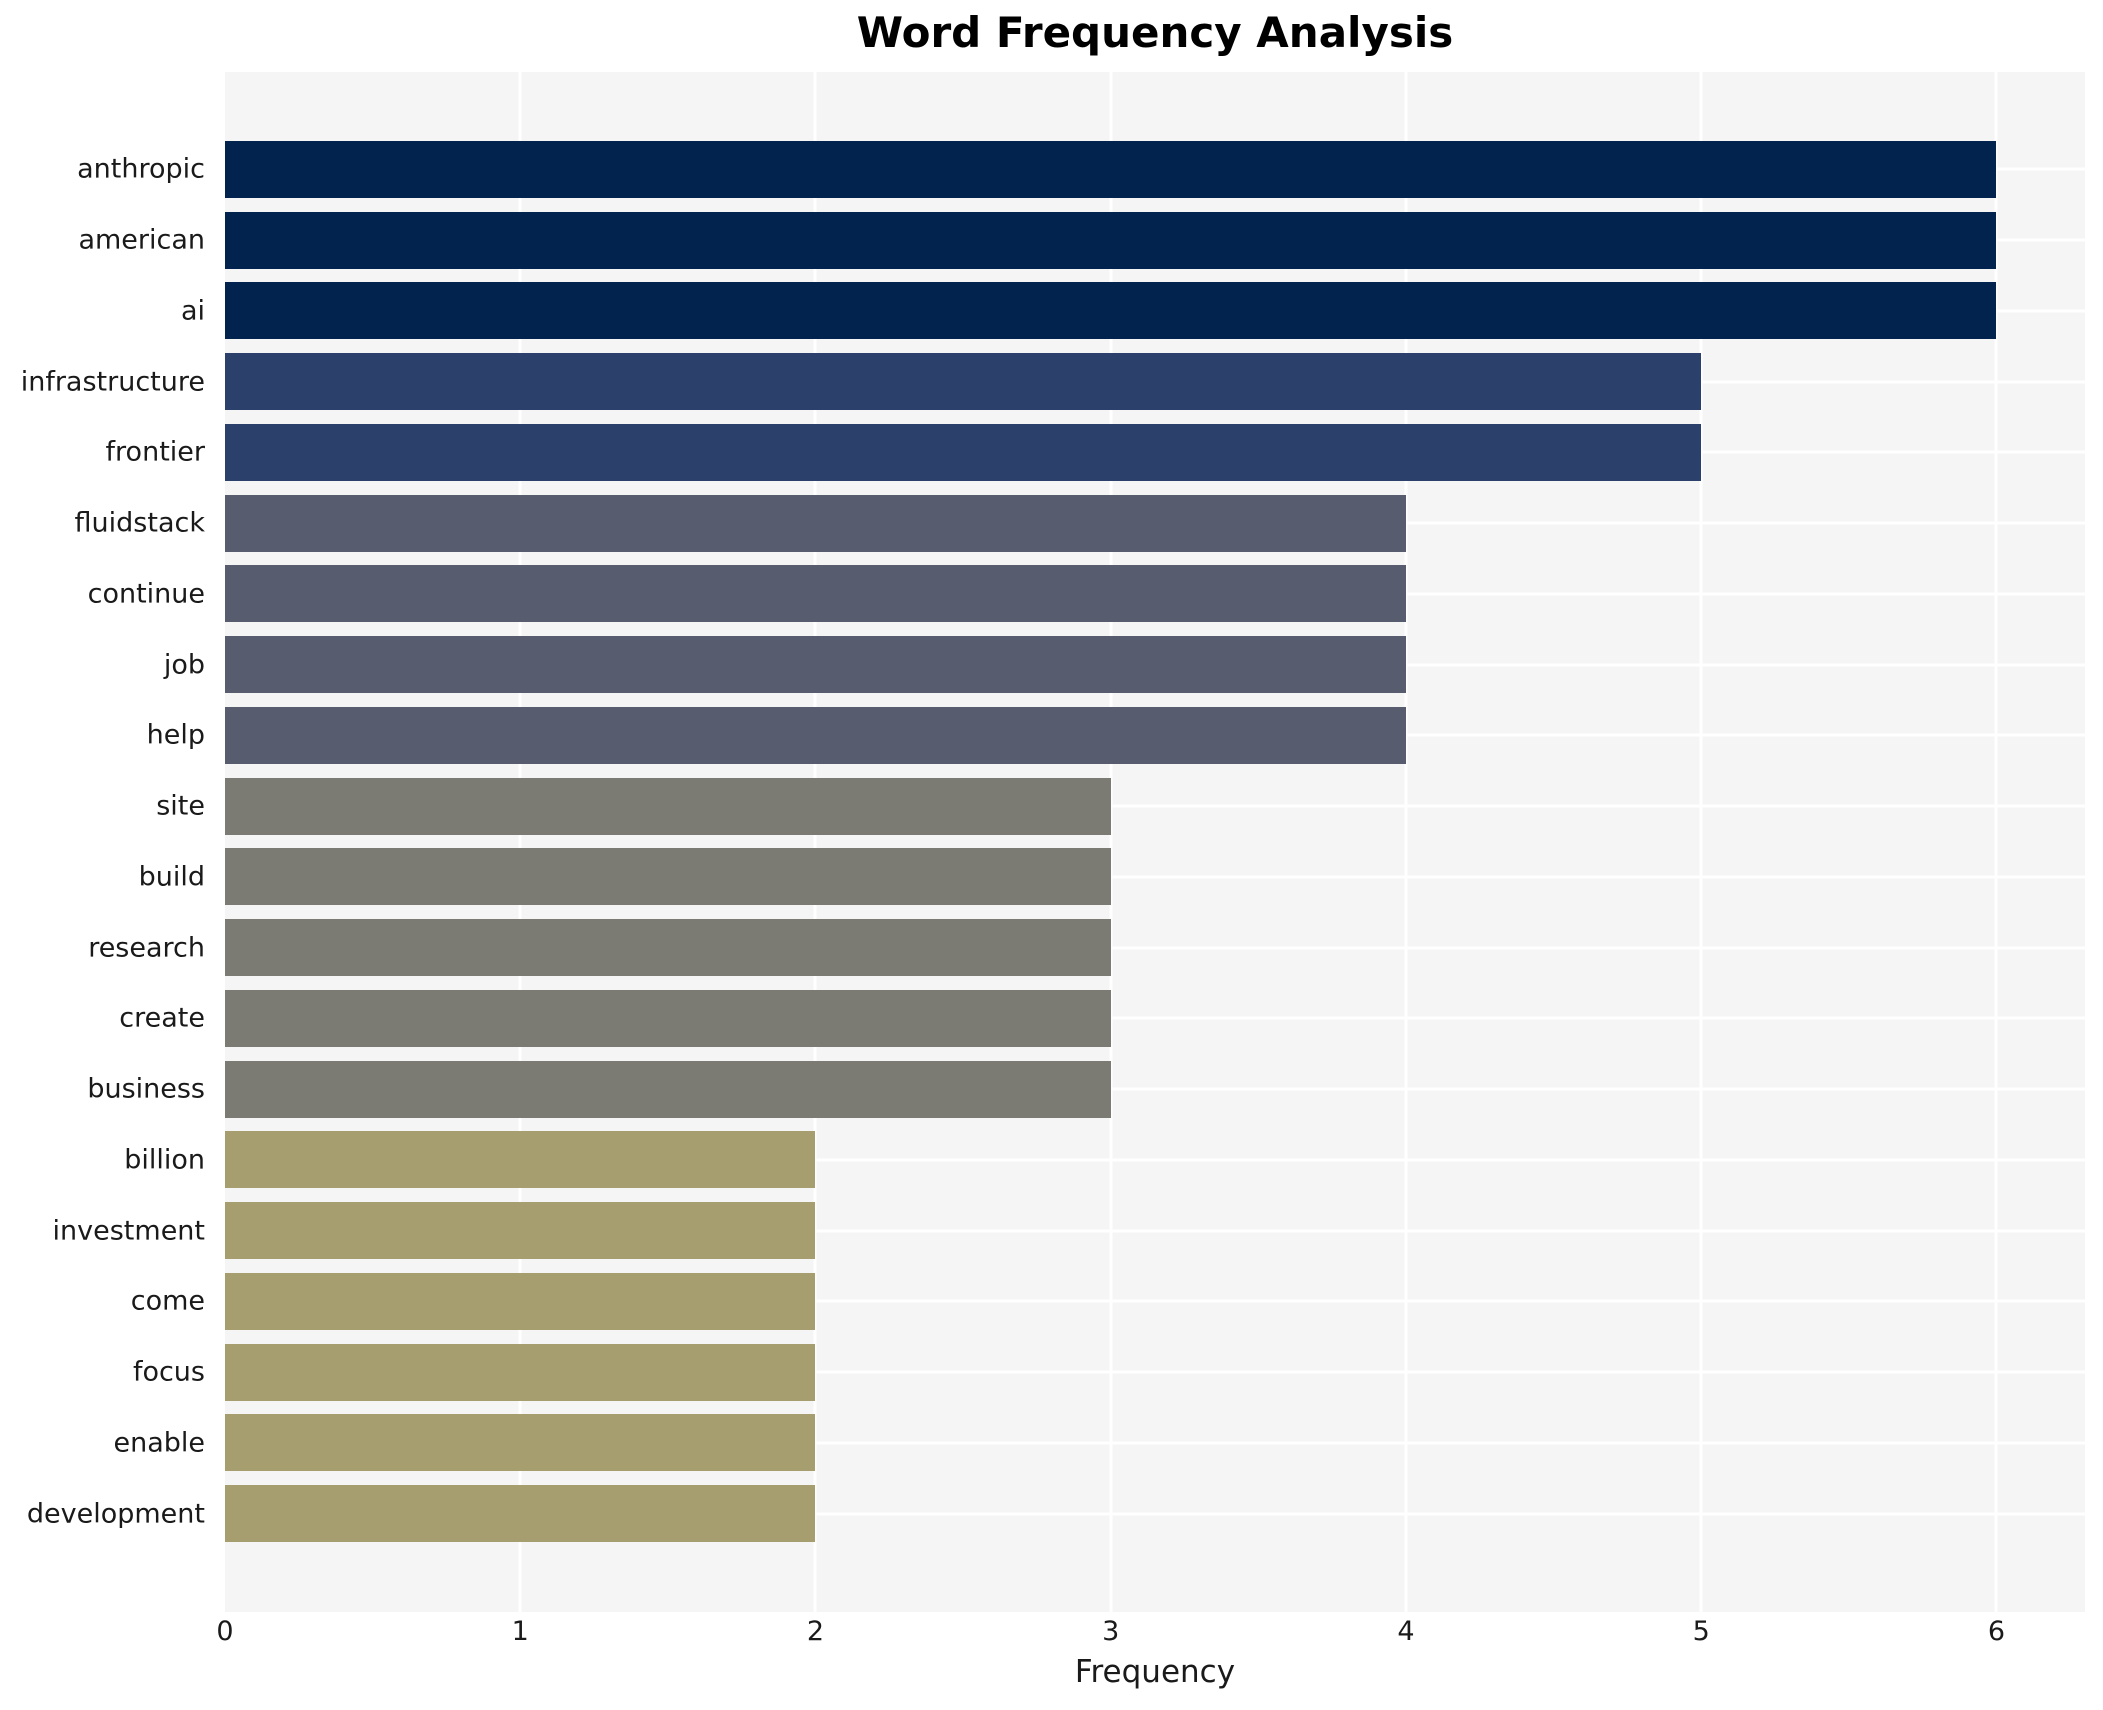  I want to click on y-tick-label-job: job, so click(184, 665).